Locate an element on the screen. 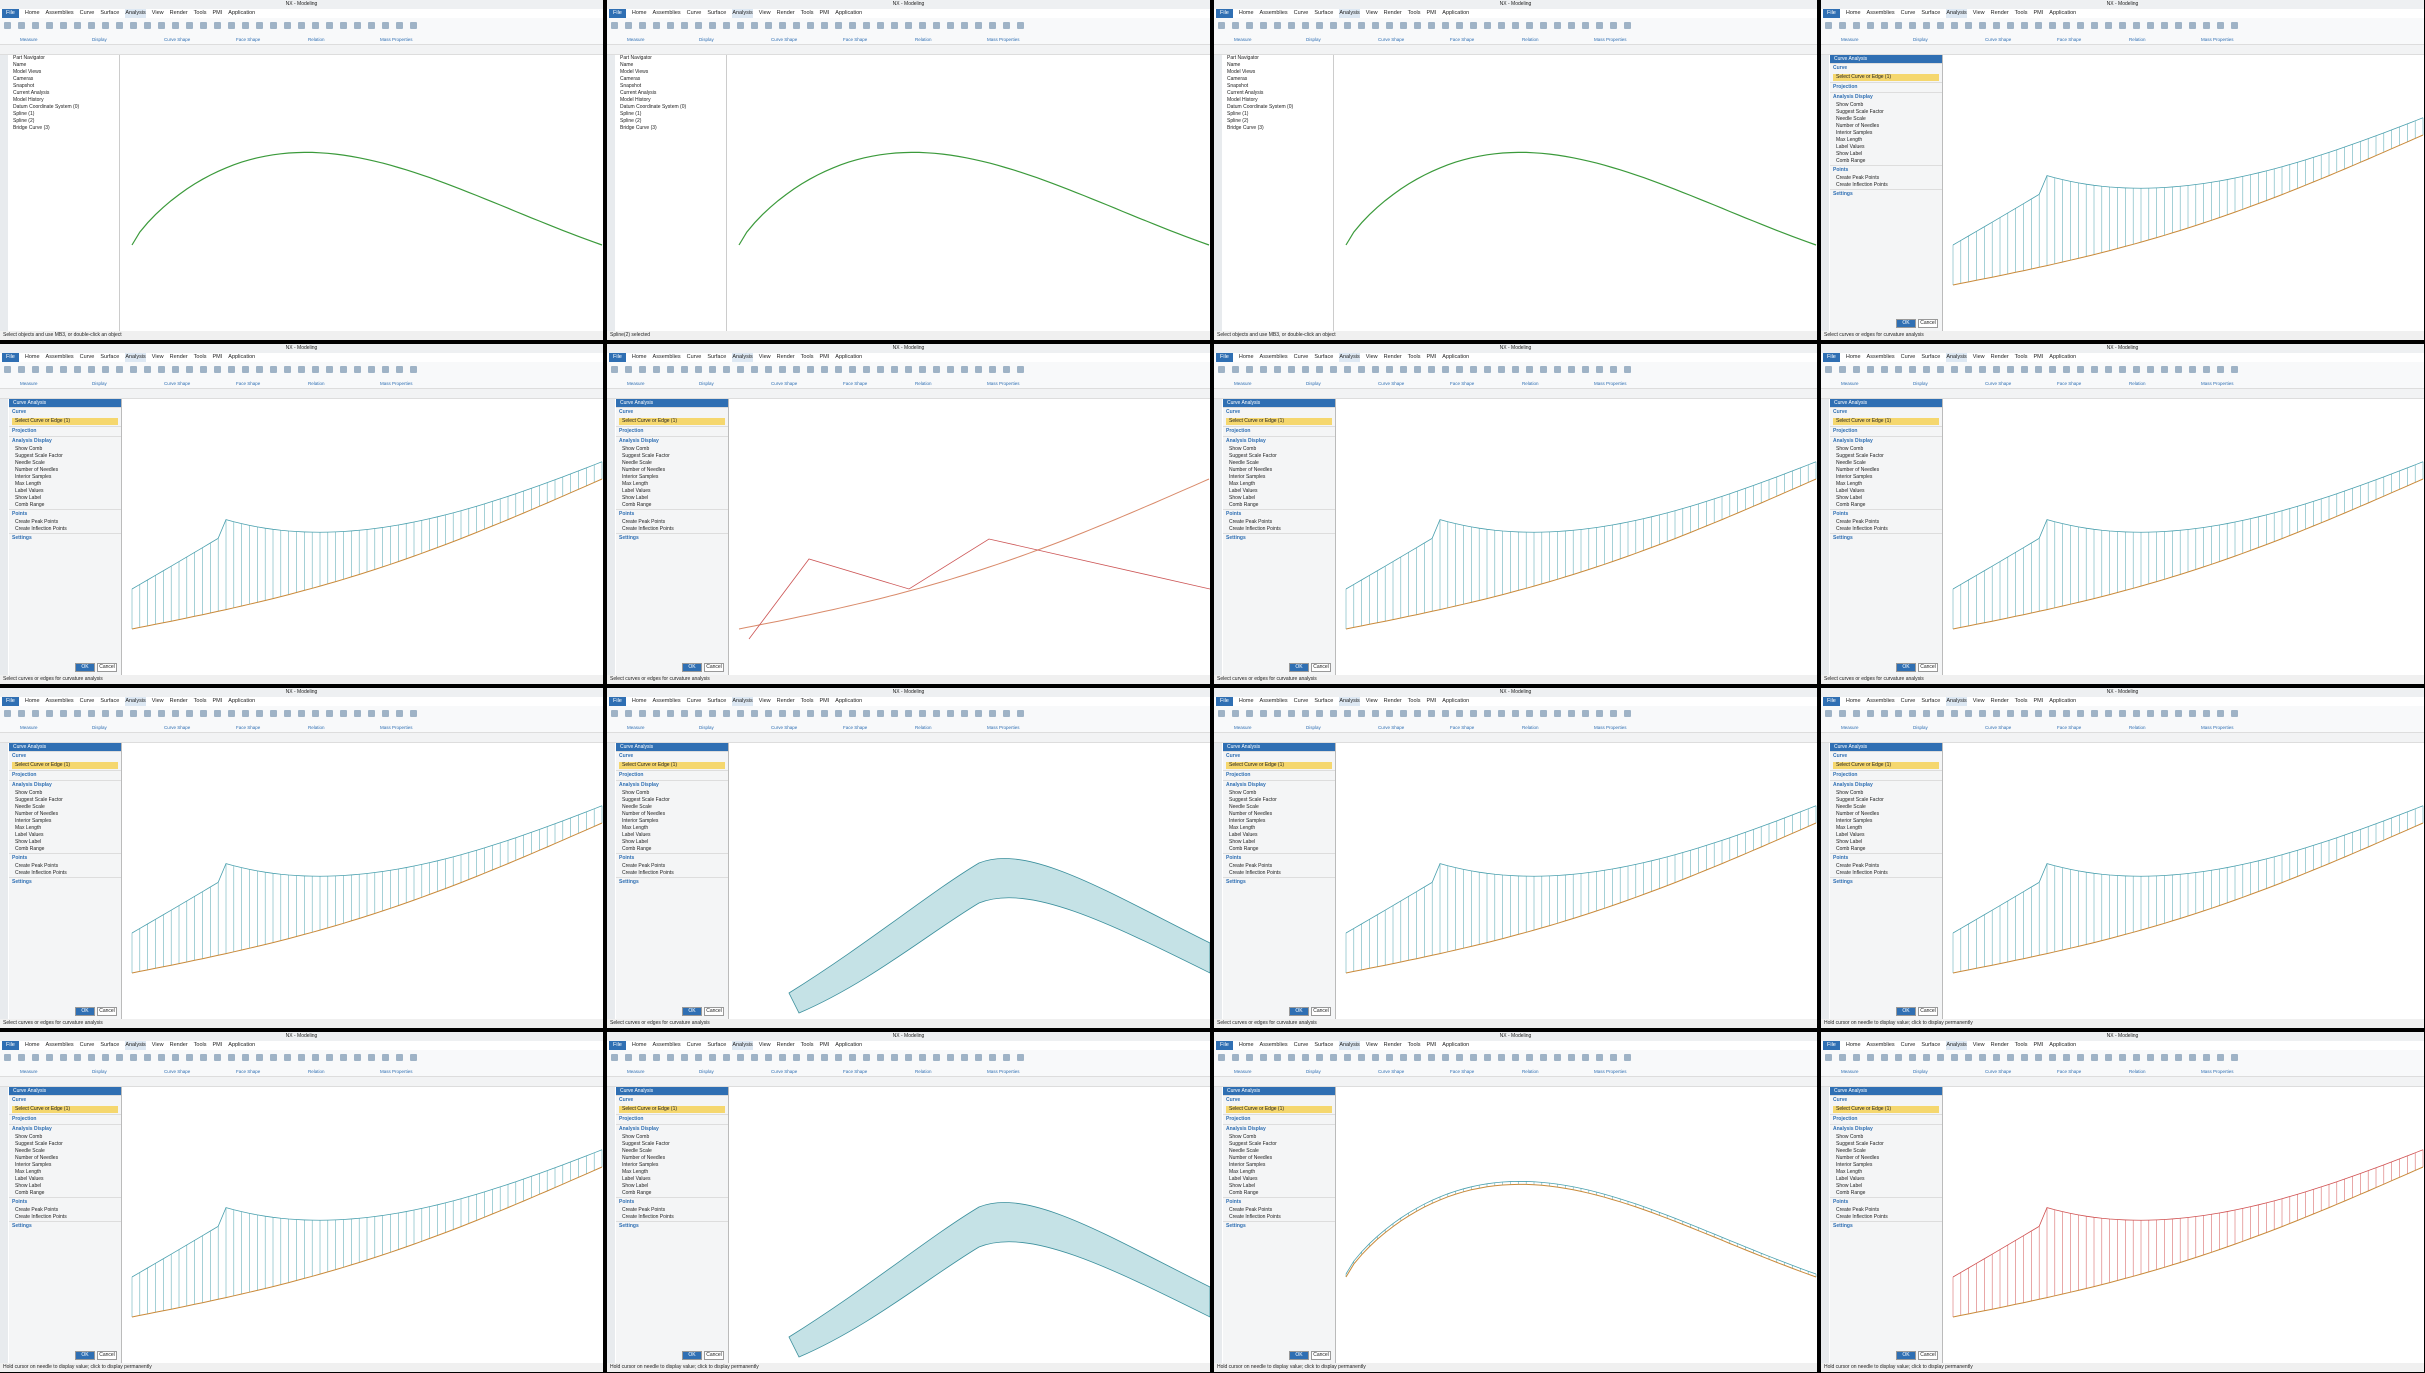  menu-item: View is located at coordinates (1978, 357).